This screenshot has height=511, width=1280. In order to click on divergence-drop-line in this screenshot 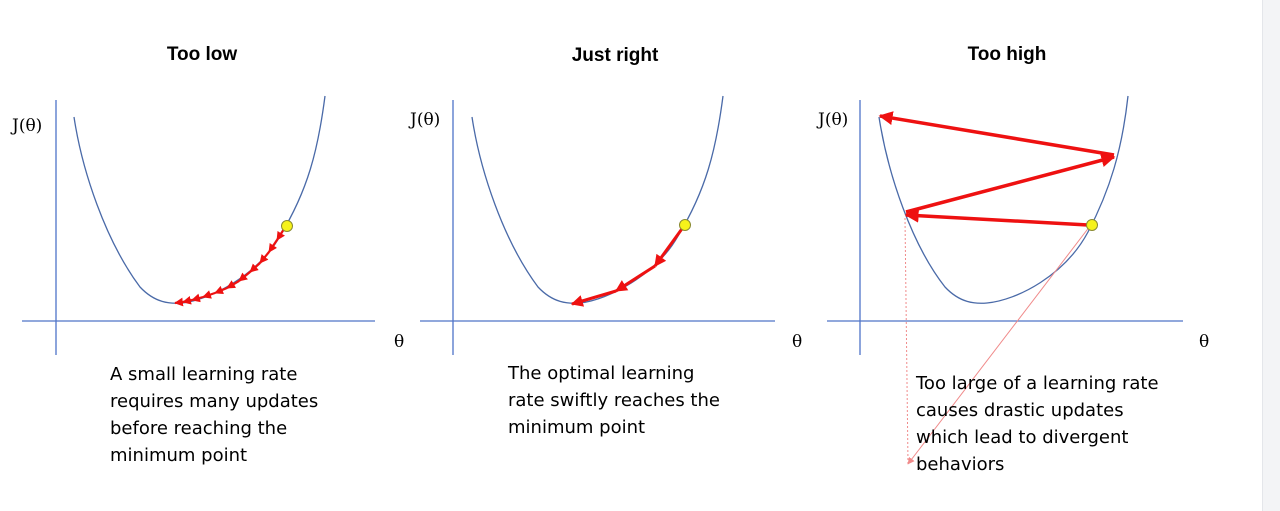, I will do `click(906, 341)`.